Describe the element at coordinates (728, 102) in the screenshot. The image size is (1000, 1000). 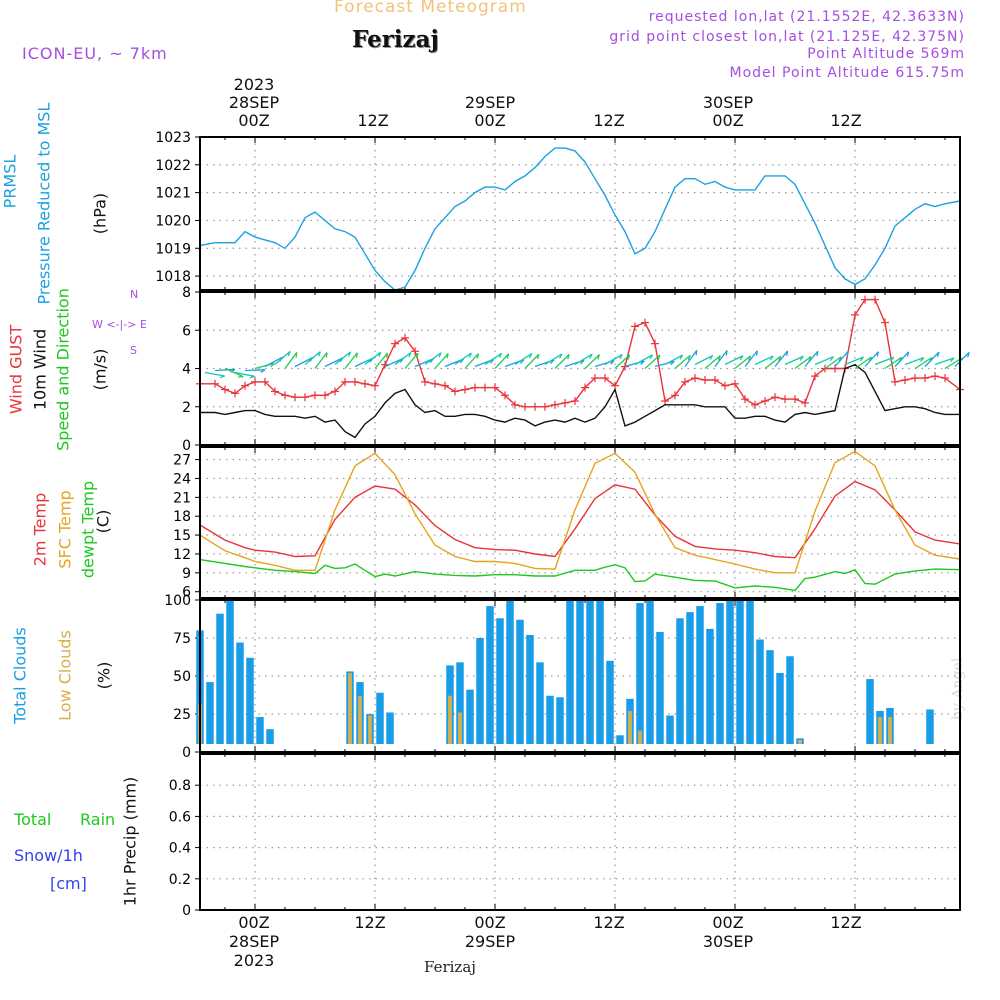
I see `top-date-30sep: 30SEP` at that location.